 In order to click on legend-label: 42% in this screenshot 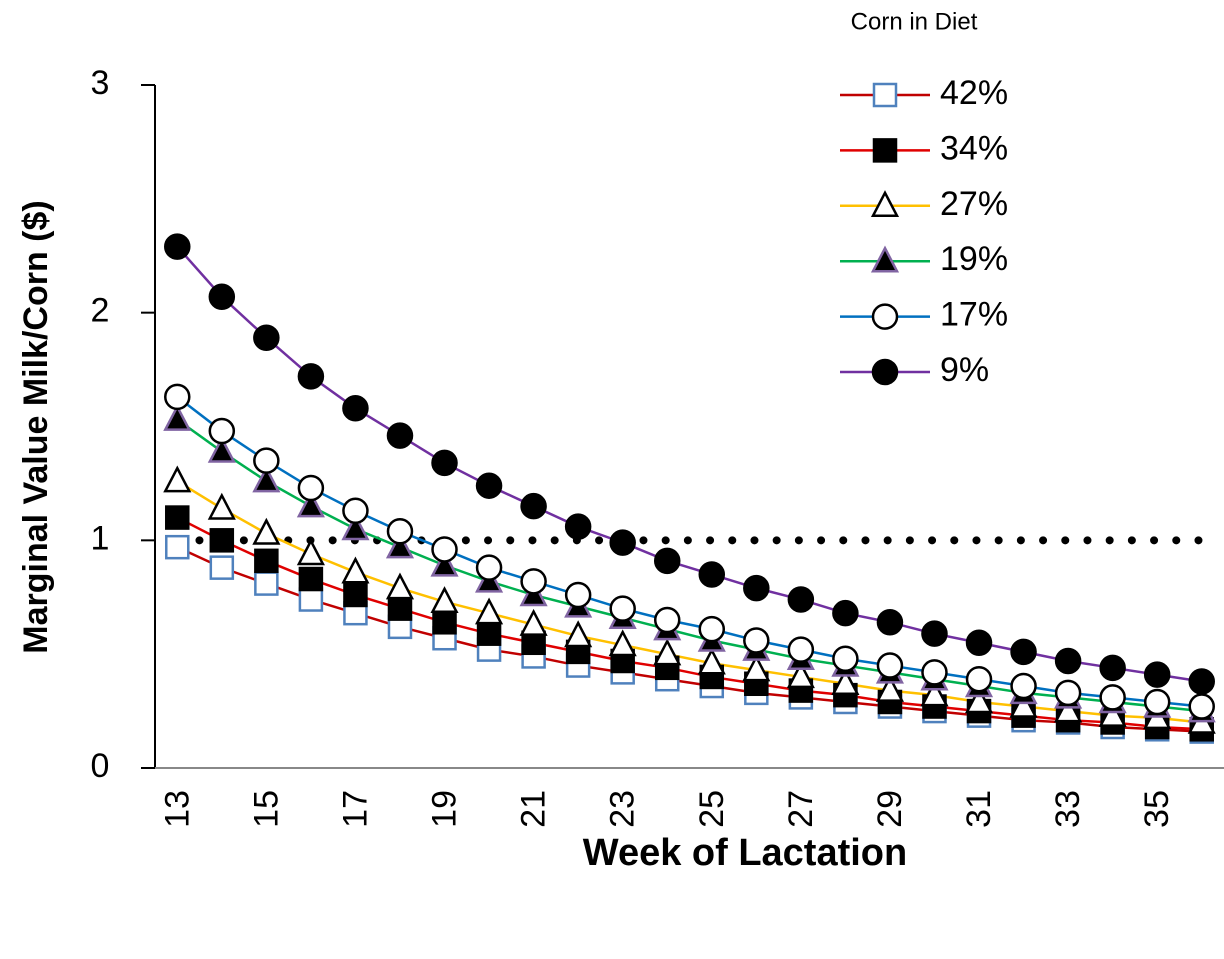, I will do `click(974, 93)`.